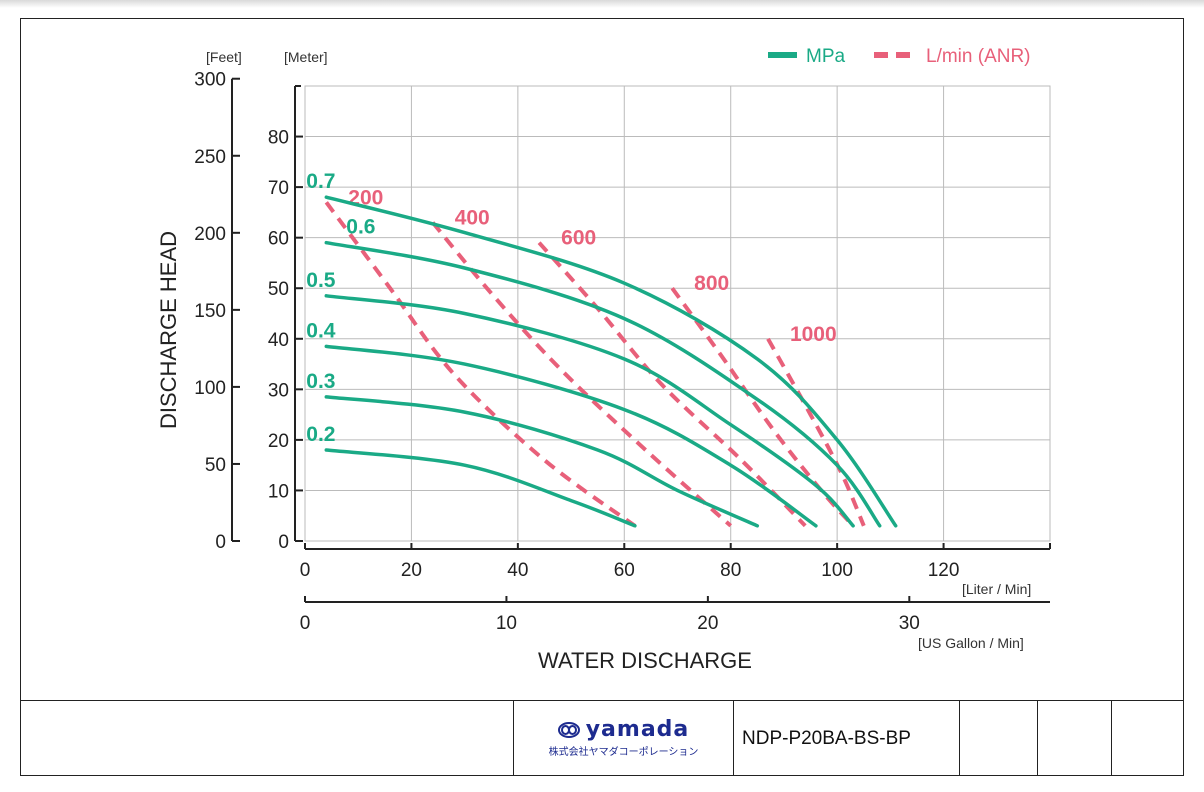  I want to click on top-shadow-bar, so click(602, 4).